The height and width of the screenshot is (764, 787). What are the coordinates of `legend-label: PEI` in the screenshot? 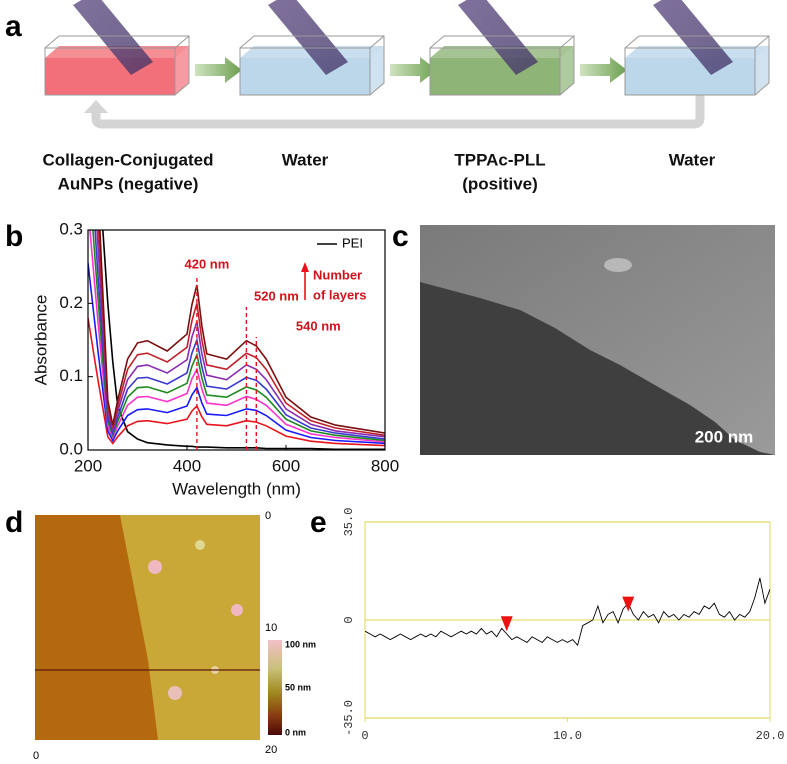 It's located at (352, 242).